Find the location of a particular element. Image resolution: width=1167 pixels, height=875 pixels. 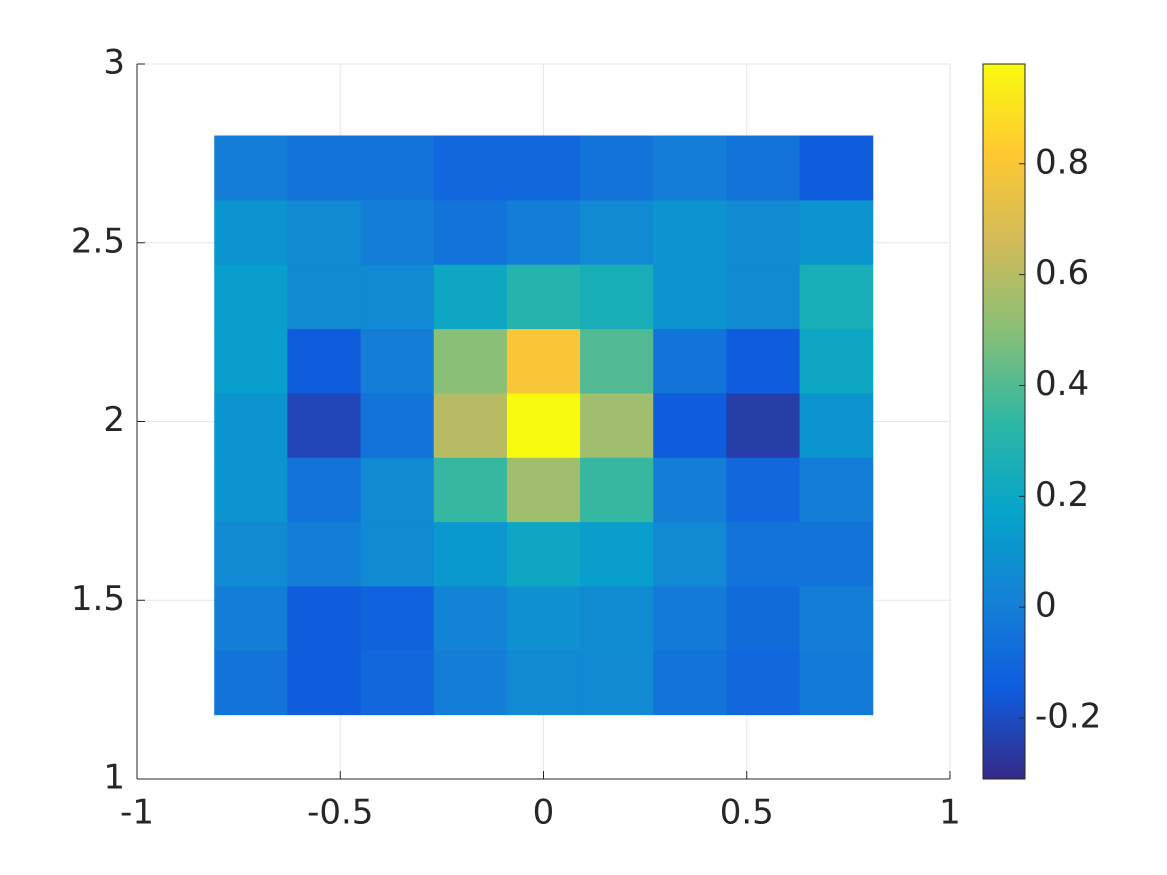

colorbar-tick-label: 0.4 is located at coordinates (1062, 384).